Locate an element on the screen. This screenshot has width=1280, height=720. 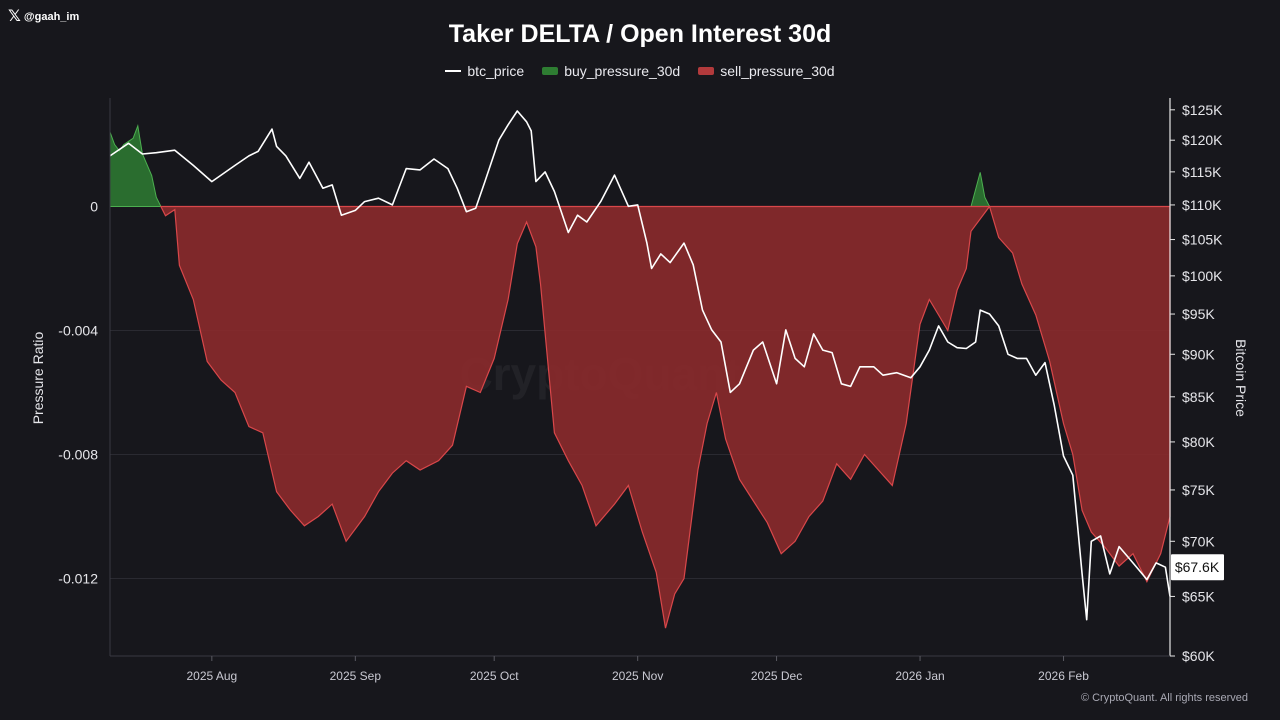
author-brand: 𝕏 @gaah_im is located at coordinates (43, 17).